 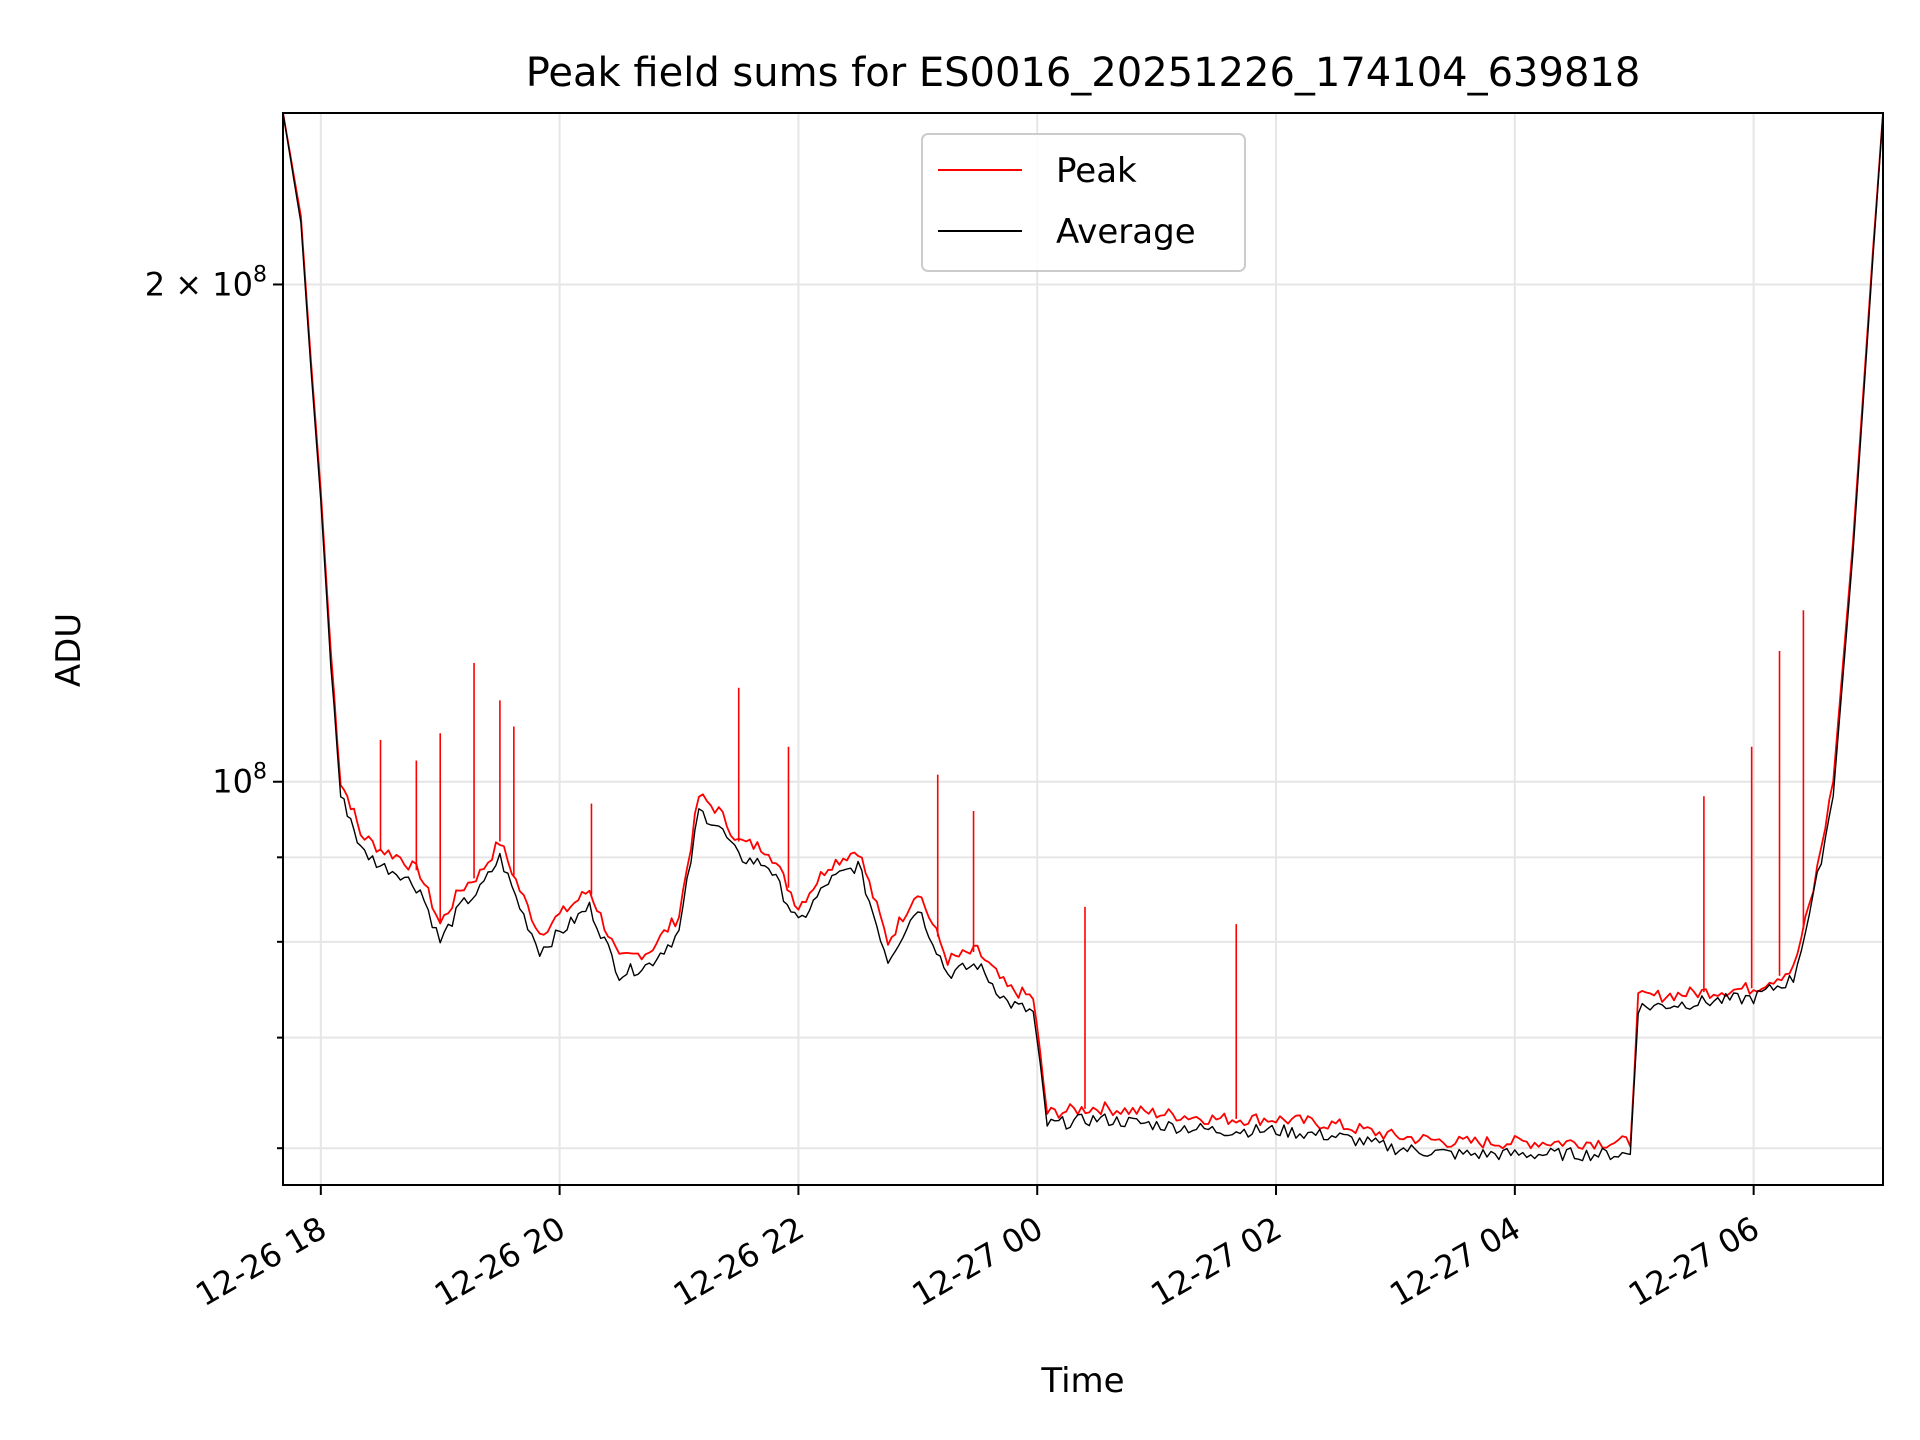 I want to click on y-tick-label: 108, so click(x=239, y=780).